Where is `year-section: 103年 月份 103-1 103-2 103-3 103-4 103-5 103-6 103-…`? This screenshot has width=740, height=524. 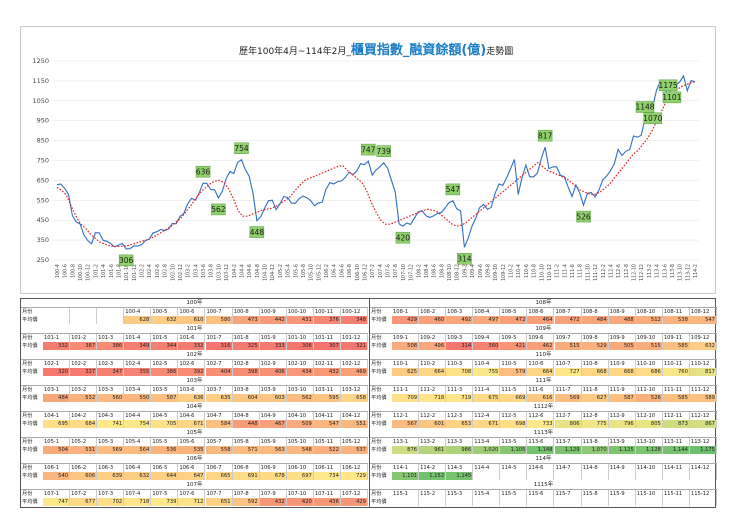
year-section: 103年 月份 103-1 103-2 103-3 103-4 103-5 103-6 103-… is located at coordinates (194, 390).